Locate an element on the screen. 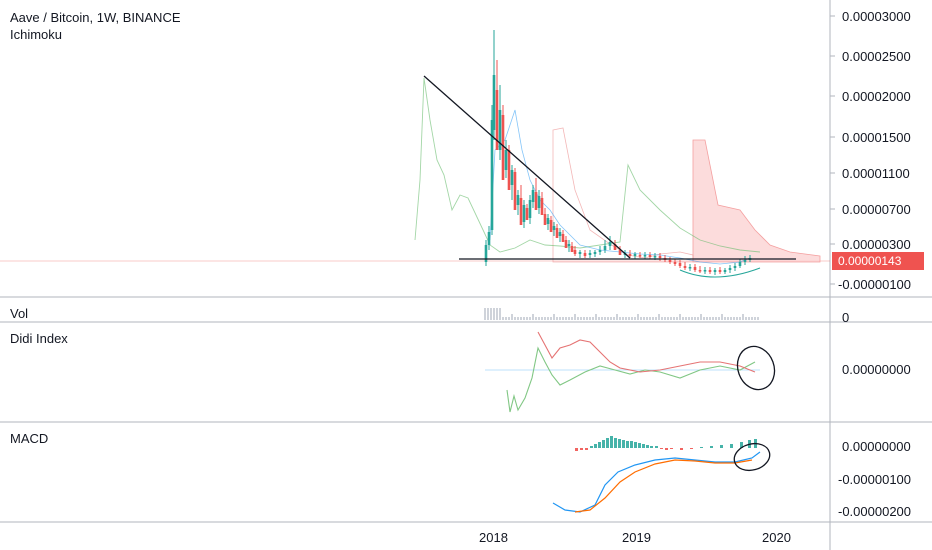 Image resolution: width=932 pixels, height=550 pixels. indicator-label: Ichimoku is located at coordinates (36, 34).